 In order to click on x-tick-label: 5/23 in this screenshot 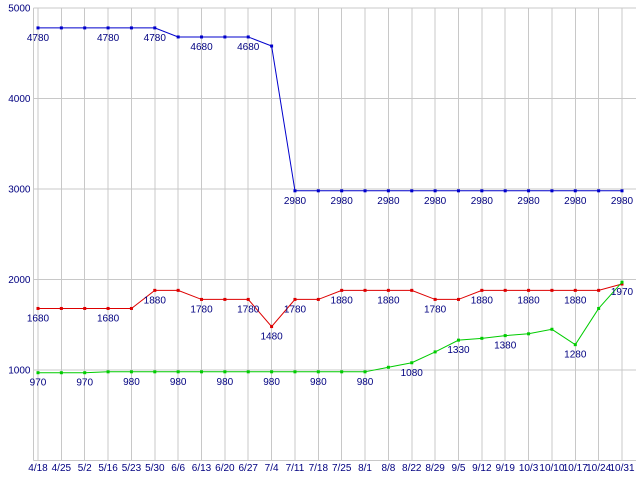, I will do `click(132, 468)`.